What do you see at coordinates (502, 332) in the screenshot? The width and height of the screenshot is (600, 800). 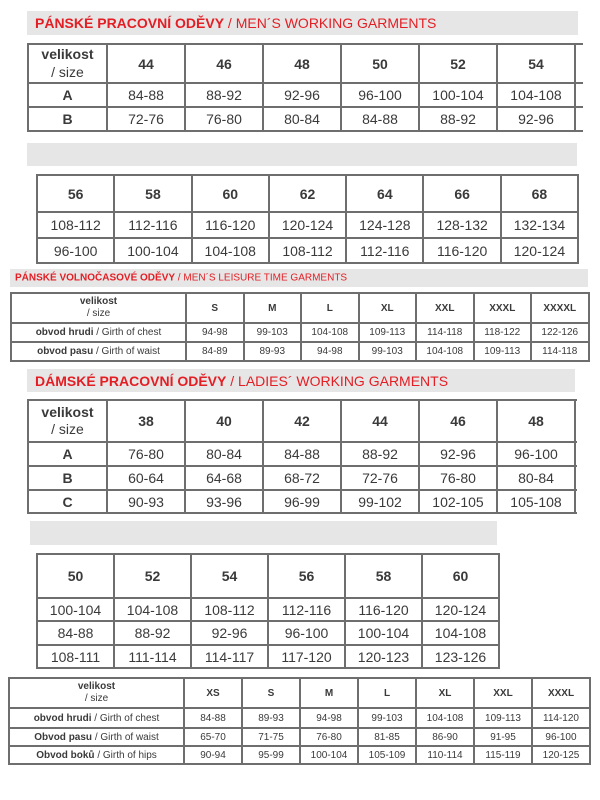 I see `measurement-cell: 118-122` at bounding box center [502, 332].